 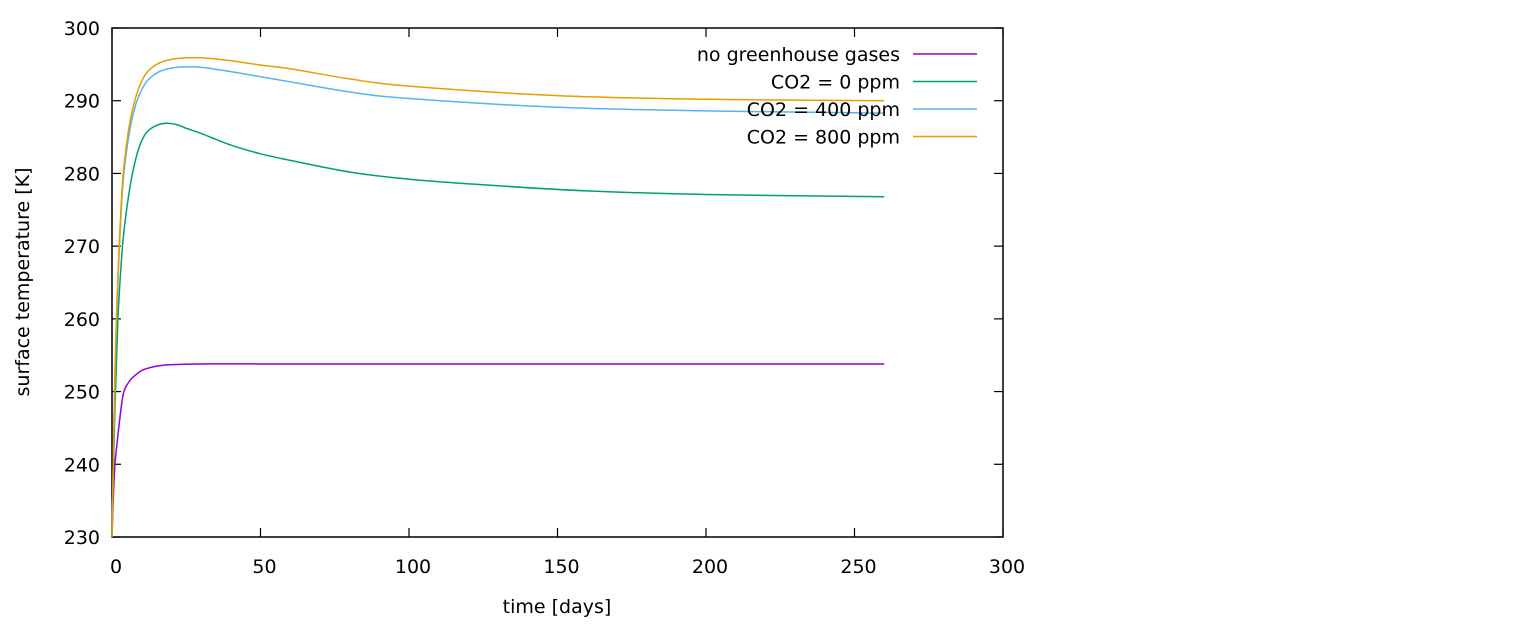 I want to click on x-tick-label: 100, so click(x=413, y=567).